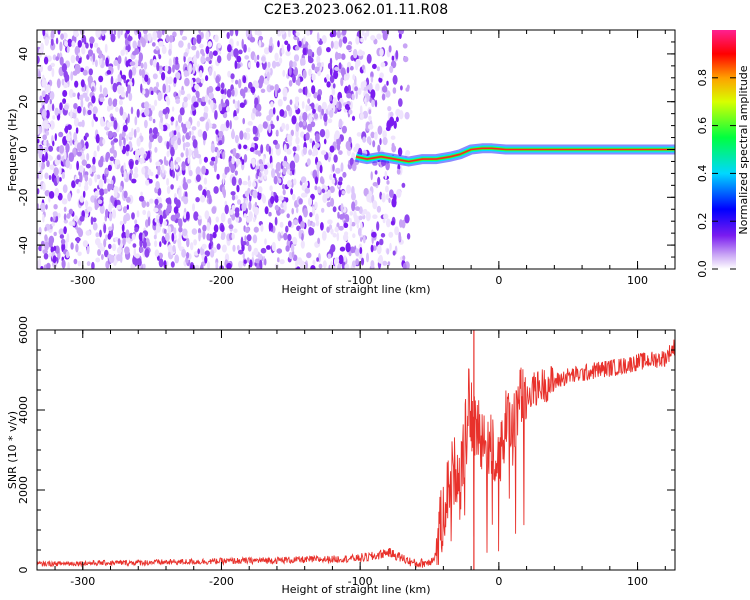 The image size is (750, 600). I want to click on colorbar-tick-label: 0.8, so click(702, 78).